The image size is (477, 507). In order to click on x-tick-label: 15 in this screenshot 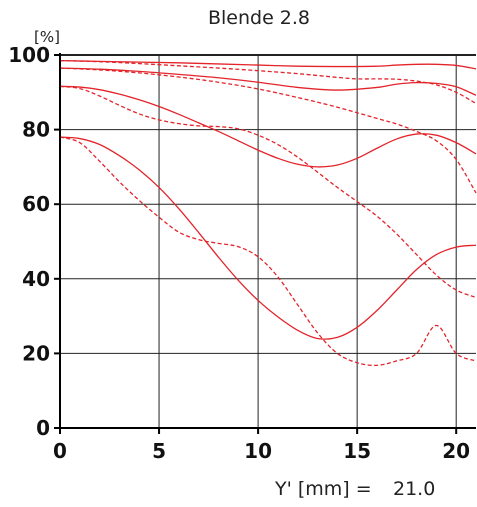, I will do `click(357, 451)`.